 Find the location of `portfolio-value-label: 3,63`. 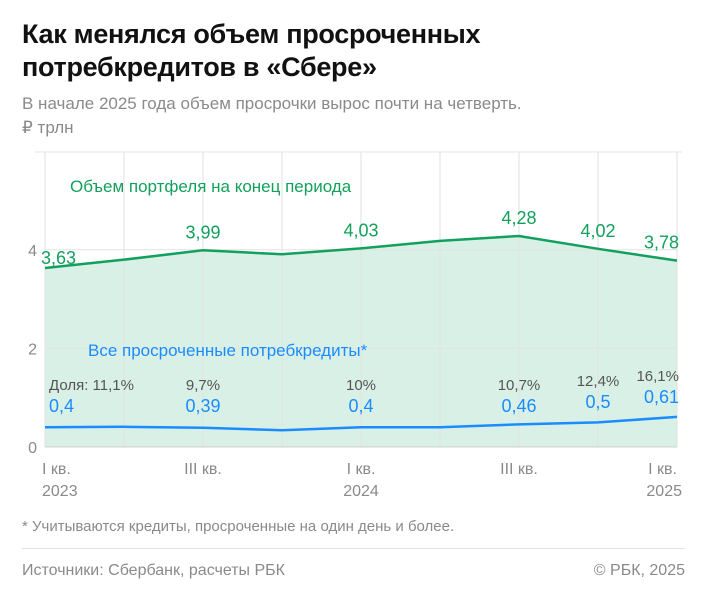

portfolio-value-label: 3,63 is located at coordinates (58, 258).